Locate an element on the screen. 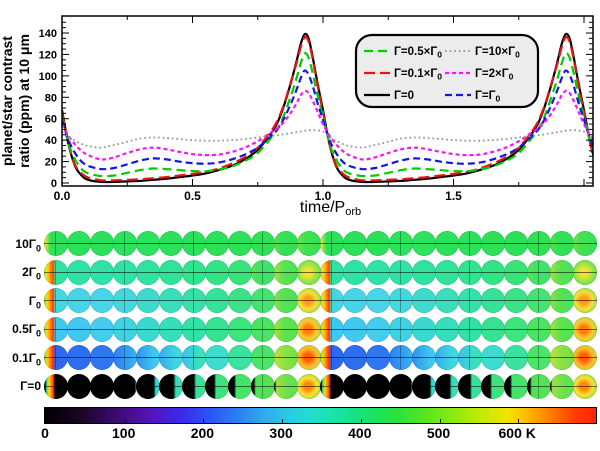 The width and height of the screenshot is (600, 451). legend-label: Γ=Γ0 is located at coordinates (488, 97).